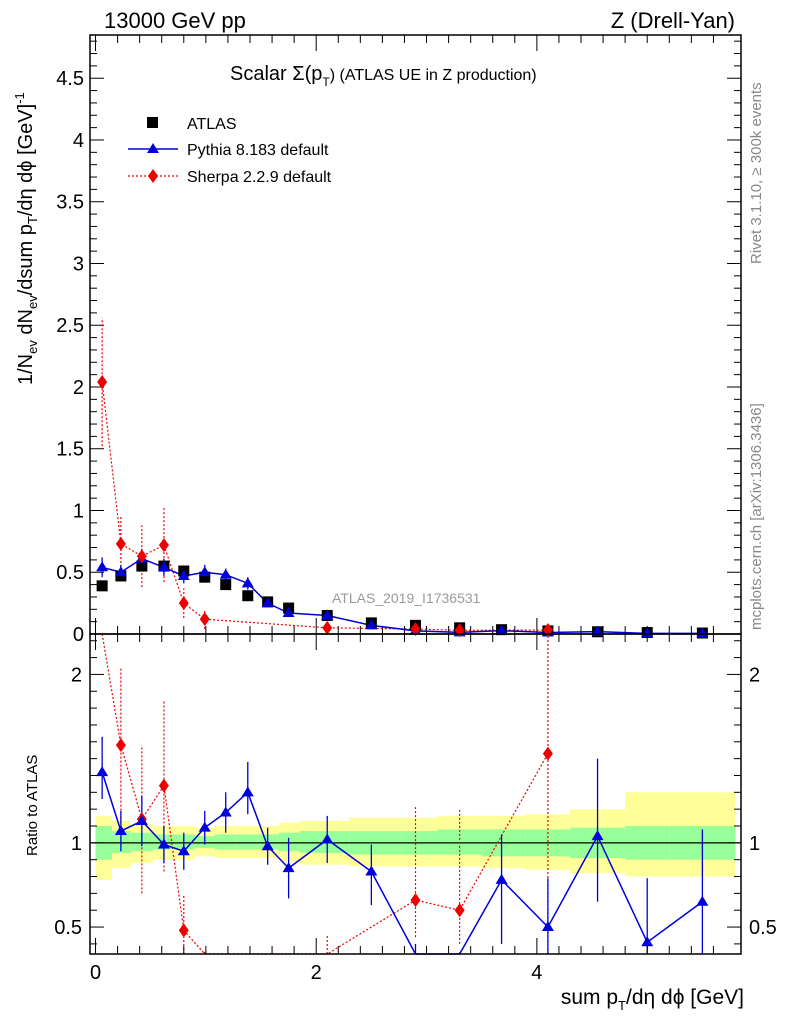 The image size is (786, 1024). Describe the element at coordinates (78, 635) in the screenshot. I see `main-ytick-label: 0` at that location.